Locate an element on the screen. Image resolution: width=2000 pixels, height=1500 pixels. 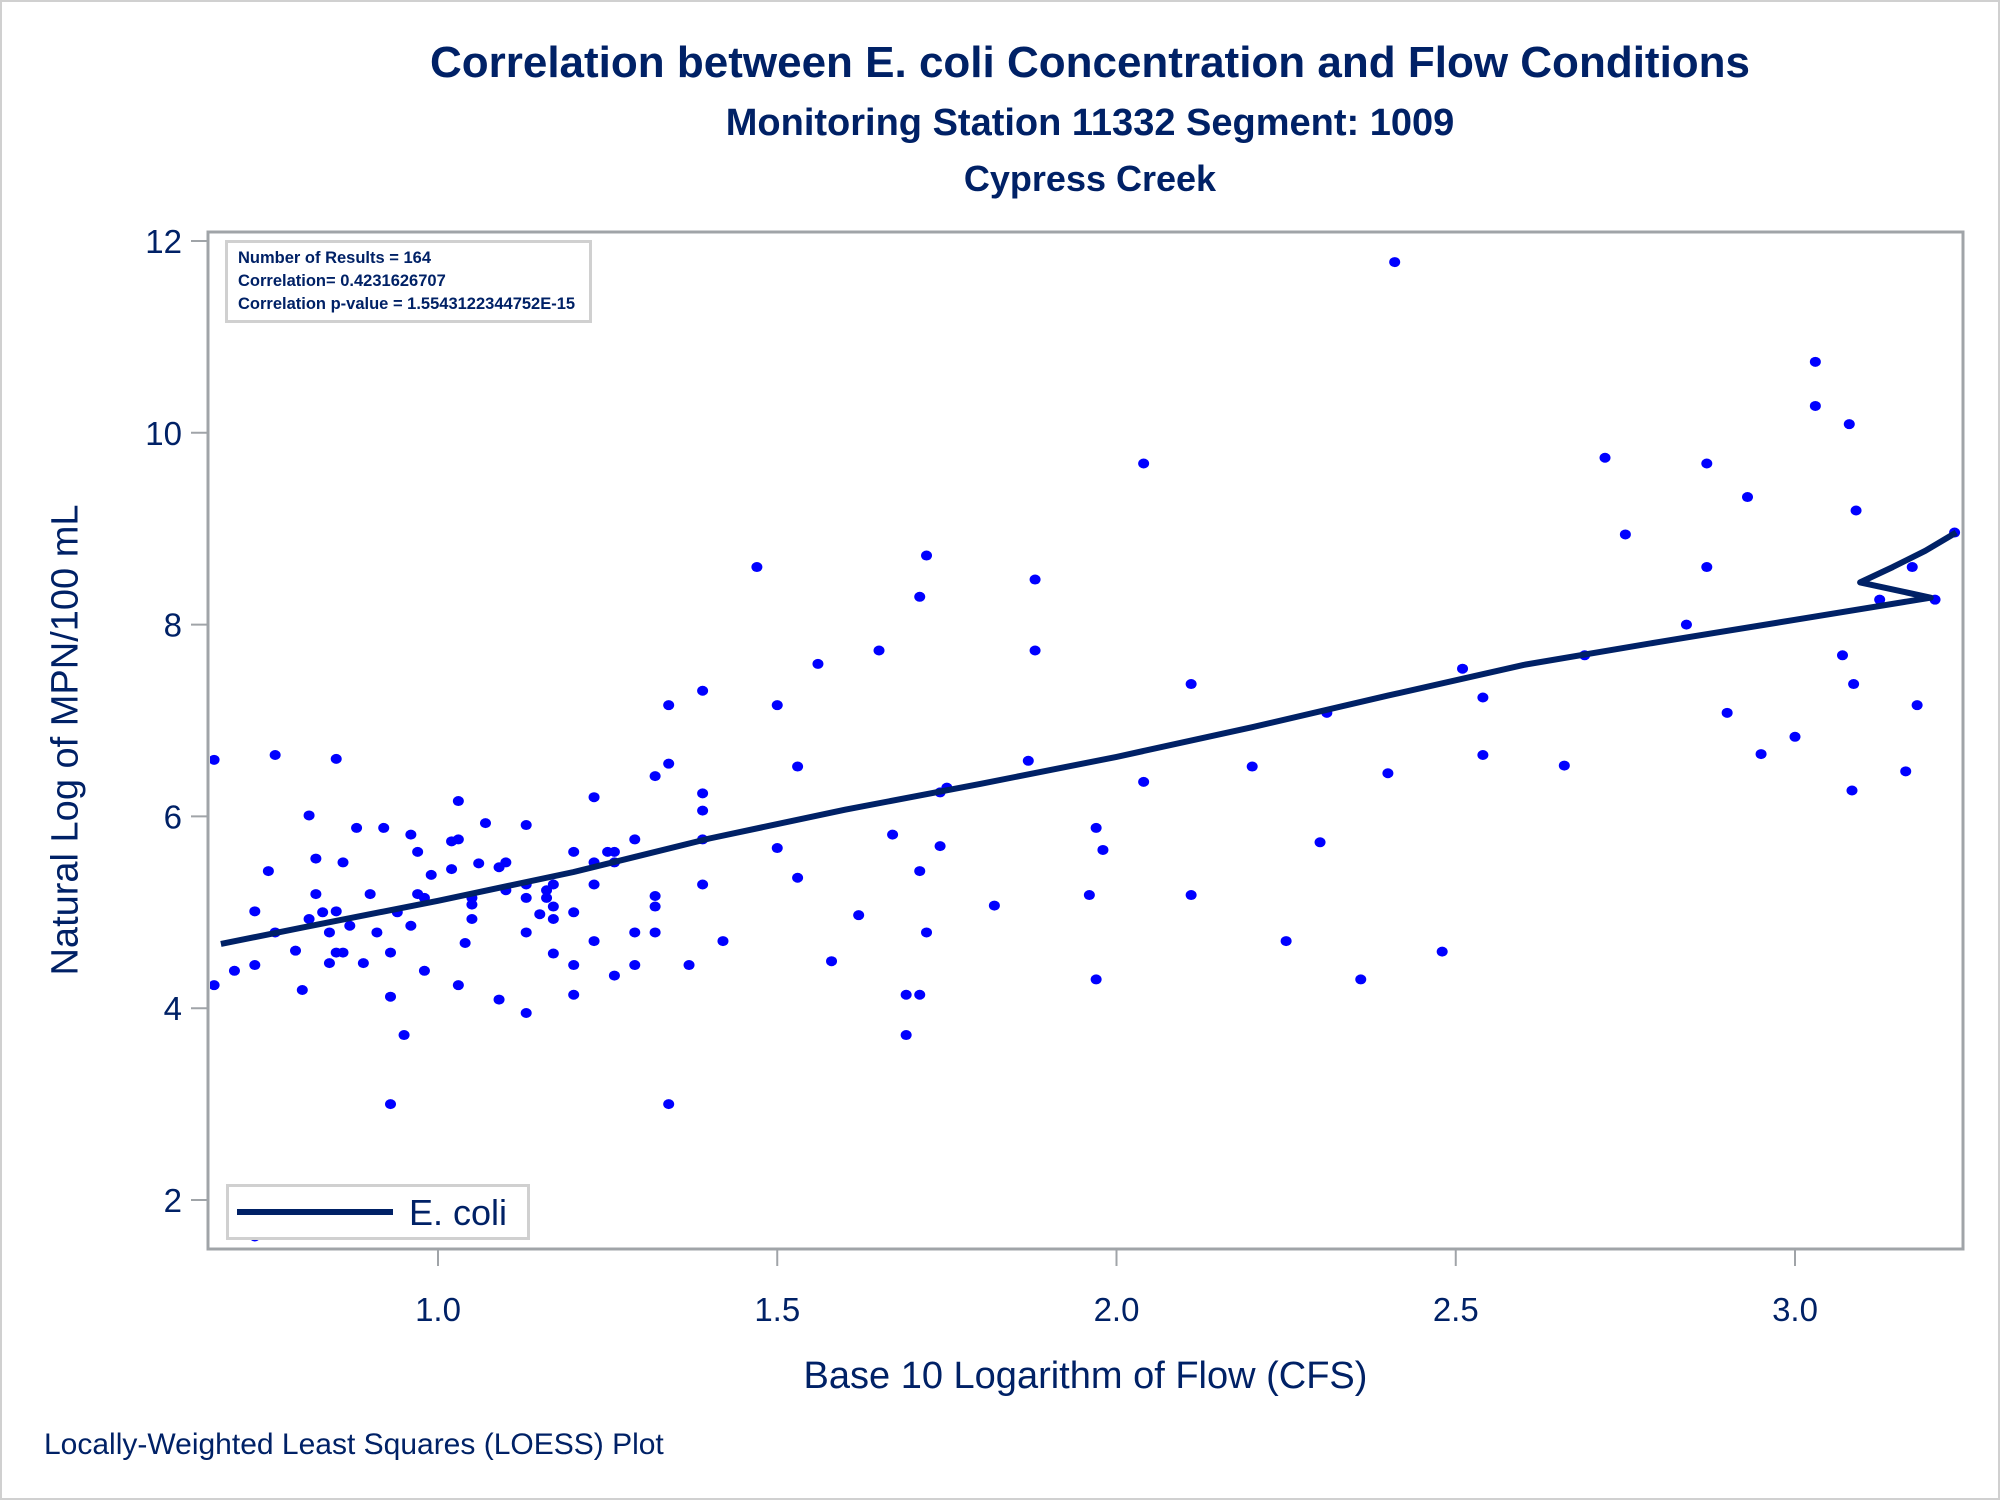
correlation-value: Correlation= 0.4231626707 is located at coordinates (342, 281).